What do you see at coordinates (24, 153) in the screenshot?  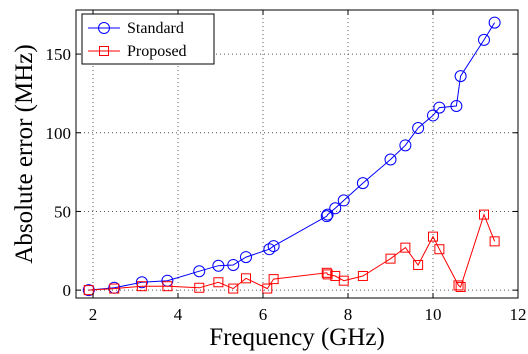 I see `y-axis-label: Absolute error (MHz)` at bounding box center [24, 153].